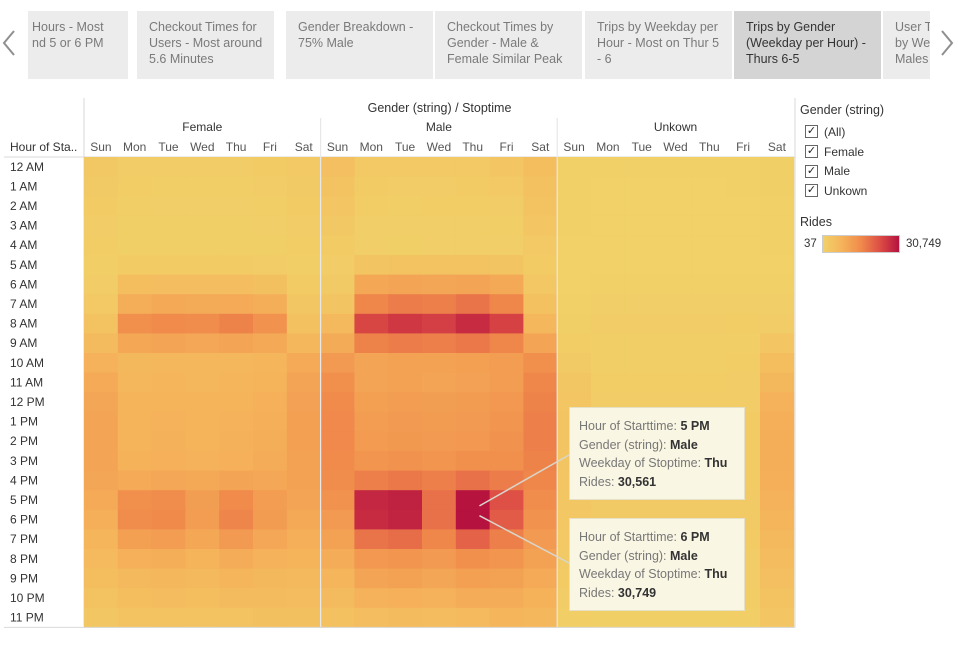  I want to click on story-tab: User Tr by Wee Males, so click(906, 45).